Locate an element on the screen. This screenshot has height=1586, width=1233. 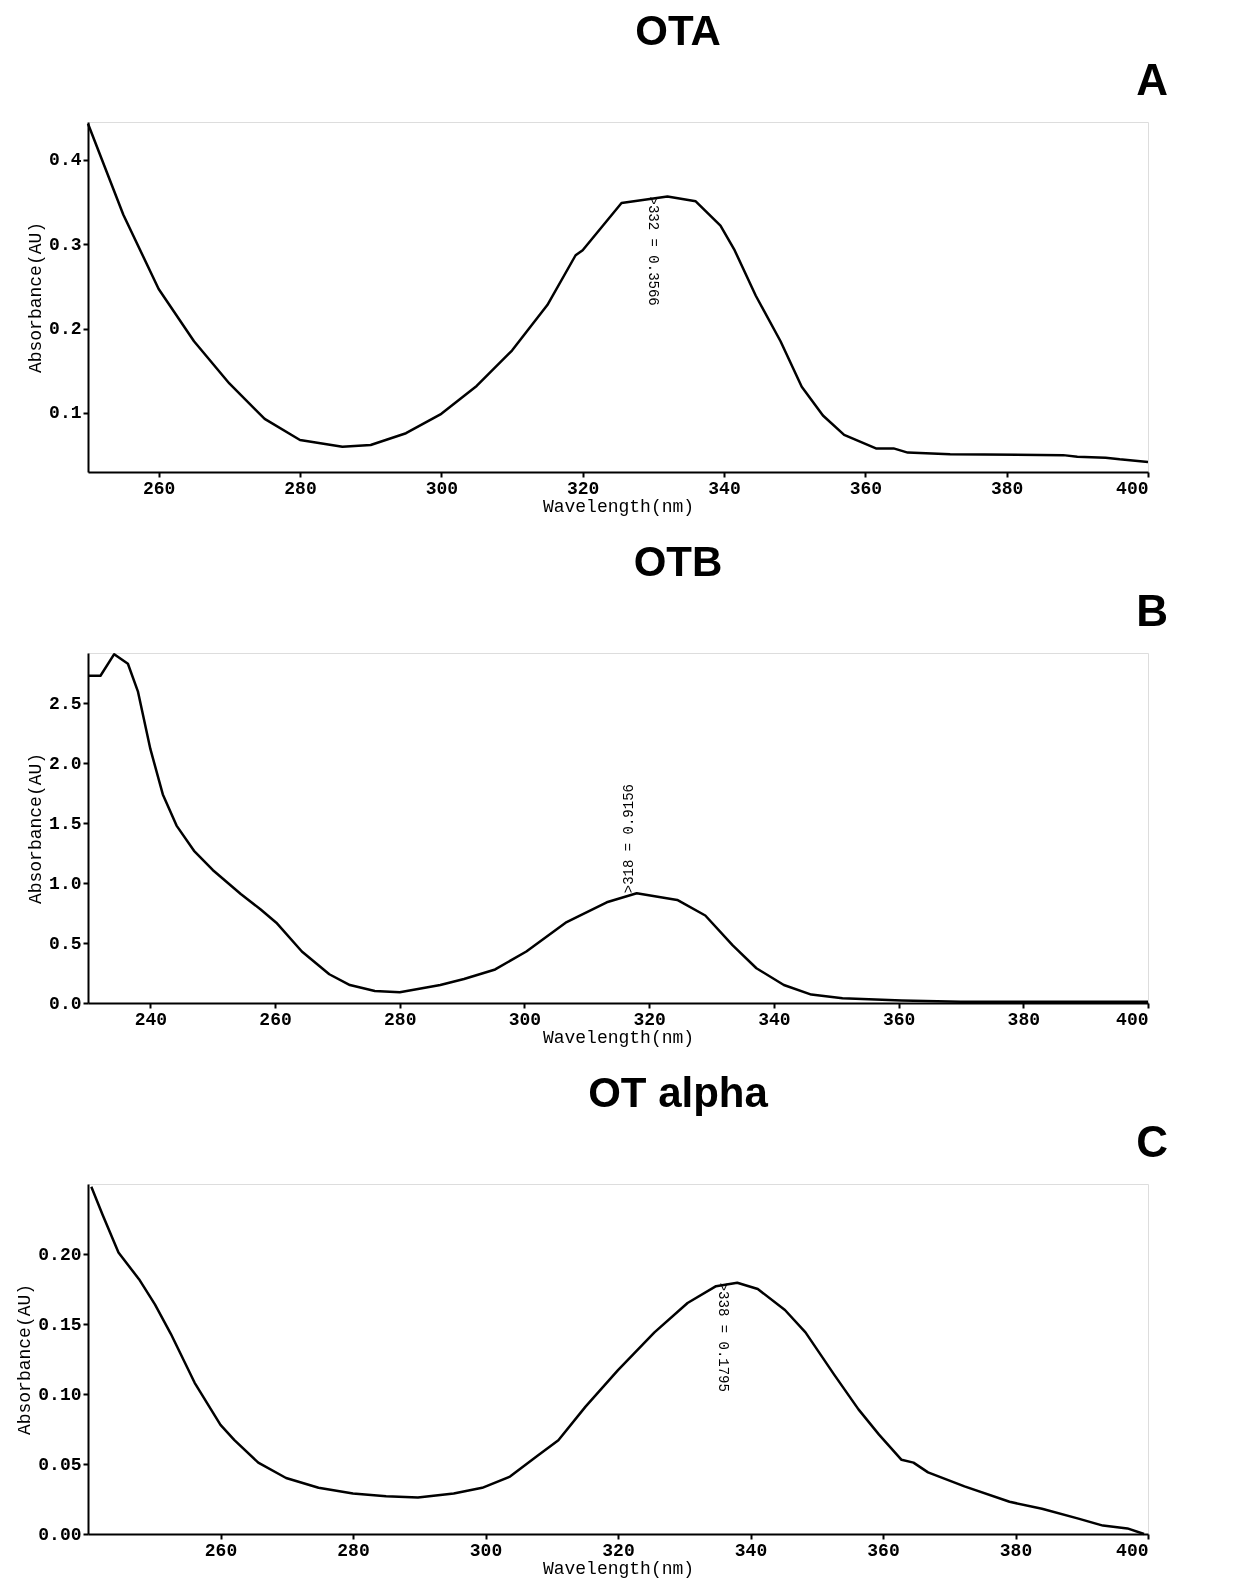
annotation: >332 = 0.3566 is located at coordinates (653, 251).